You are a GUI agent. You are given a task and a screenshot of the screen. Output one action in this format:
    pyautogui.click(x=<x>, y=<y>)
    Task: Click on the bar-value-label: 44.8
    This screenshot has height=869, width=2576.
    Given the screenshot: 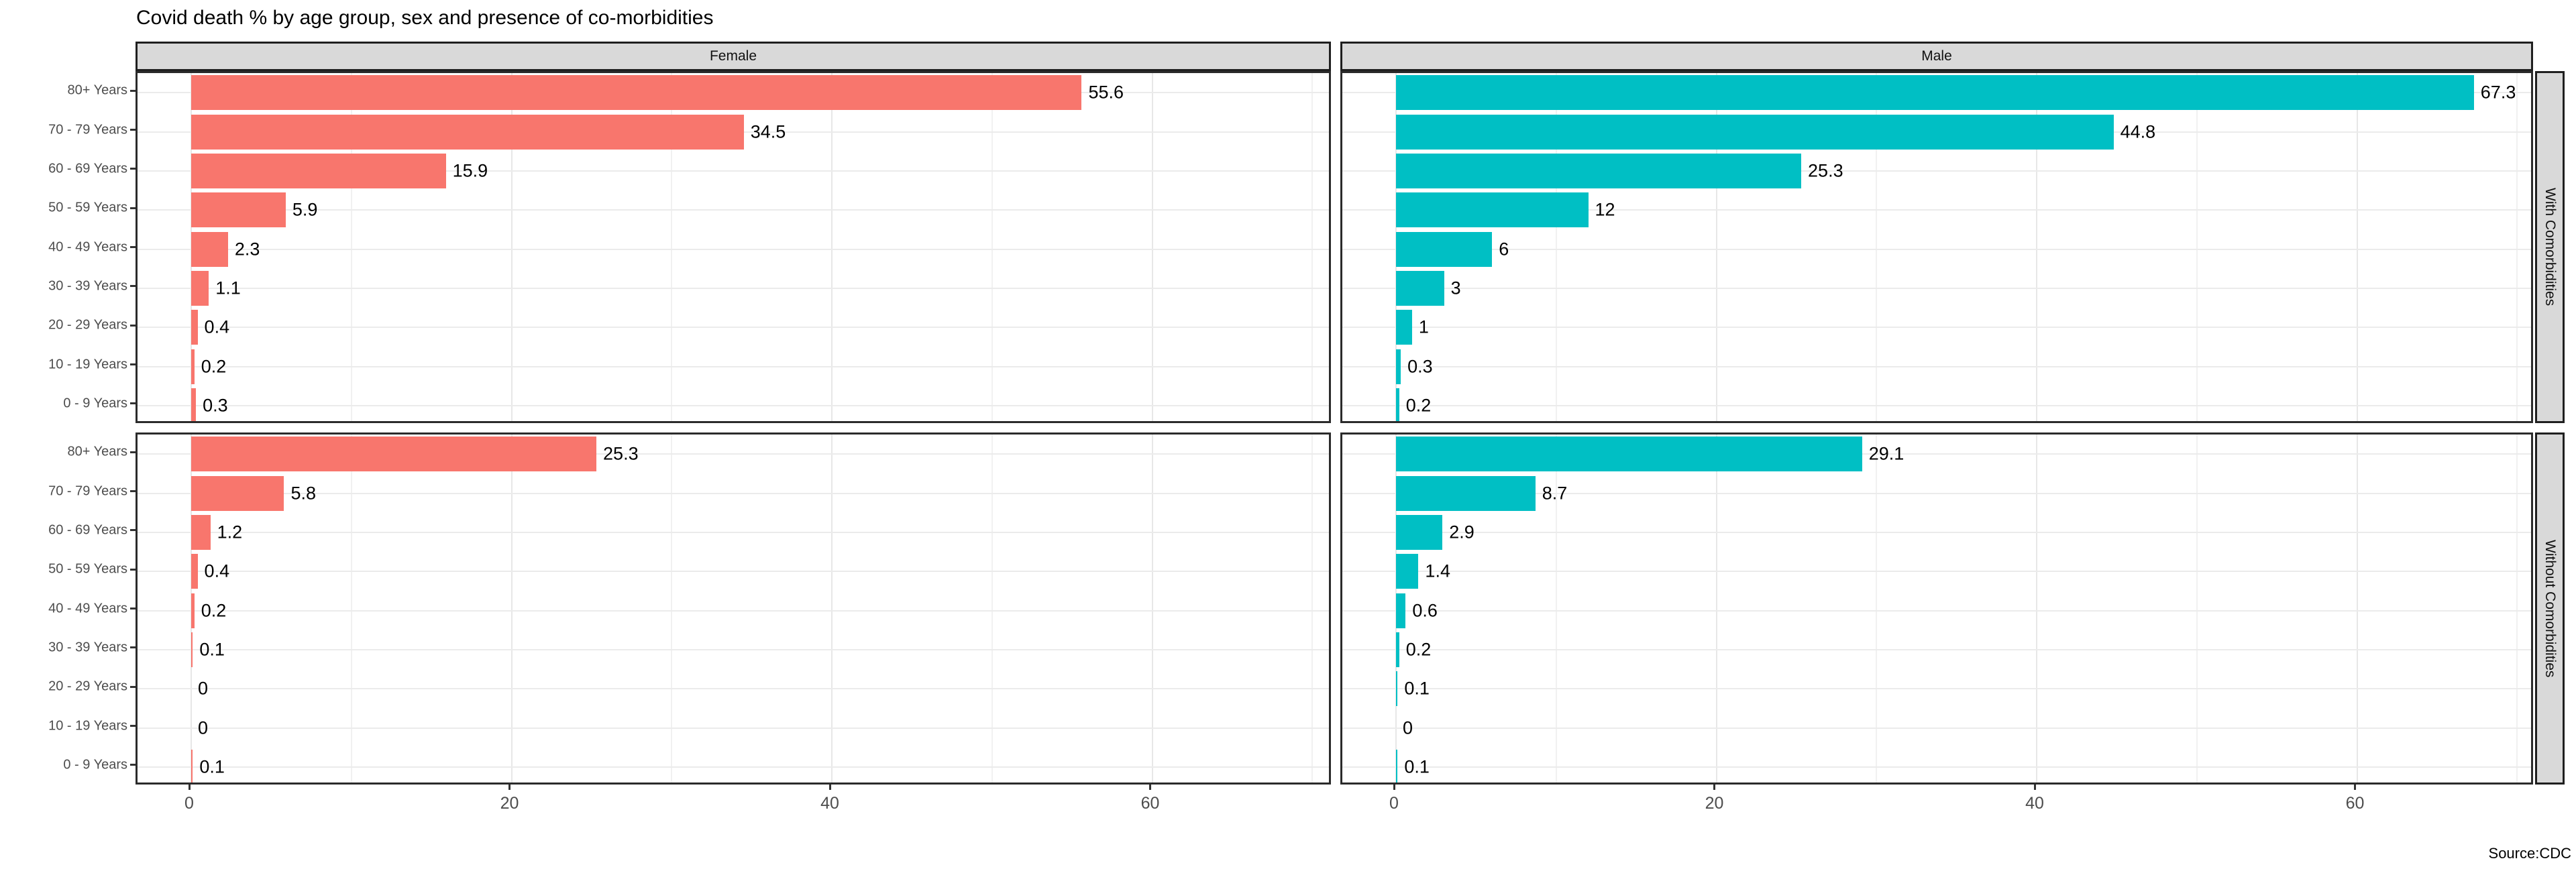 What is the action you would take?
    pyautogui.click(x=2138, y=131)
    